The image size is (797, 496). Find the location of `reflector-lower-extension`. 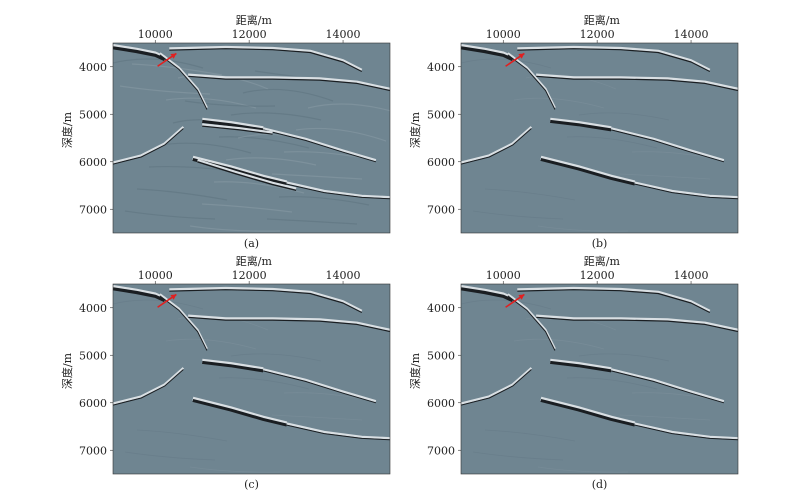

reflector-lower-extension is located at coordinates (686, 191).